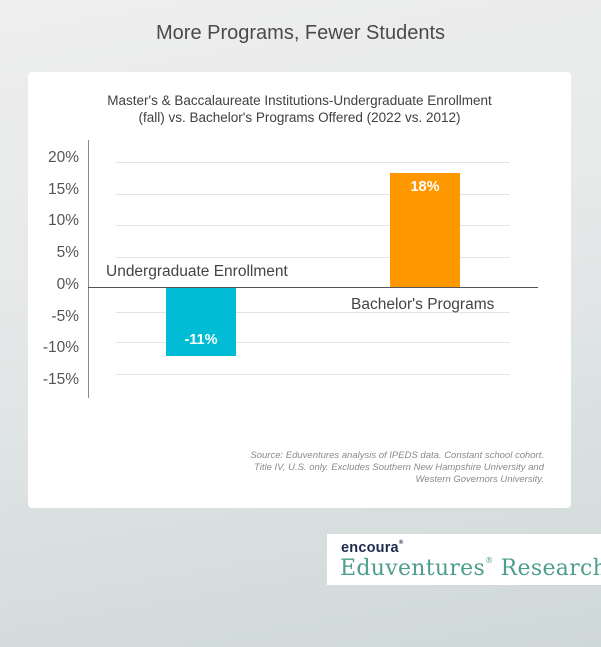 This screenshot has width=601, height=647. I want to click on y-tick-m10: -10%, so click(60, 347).